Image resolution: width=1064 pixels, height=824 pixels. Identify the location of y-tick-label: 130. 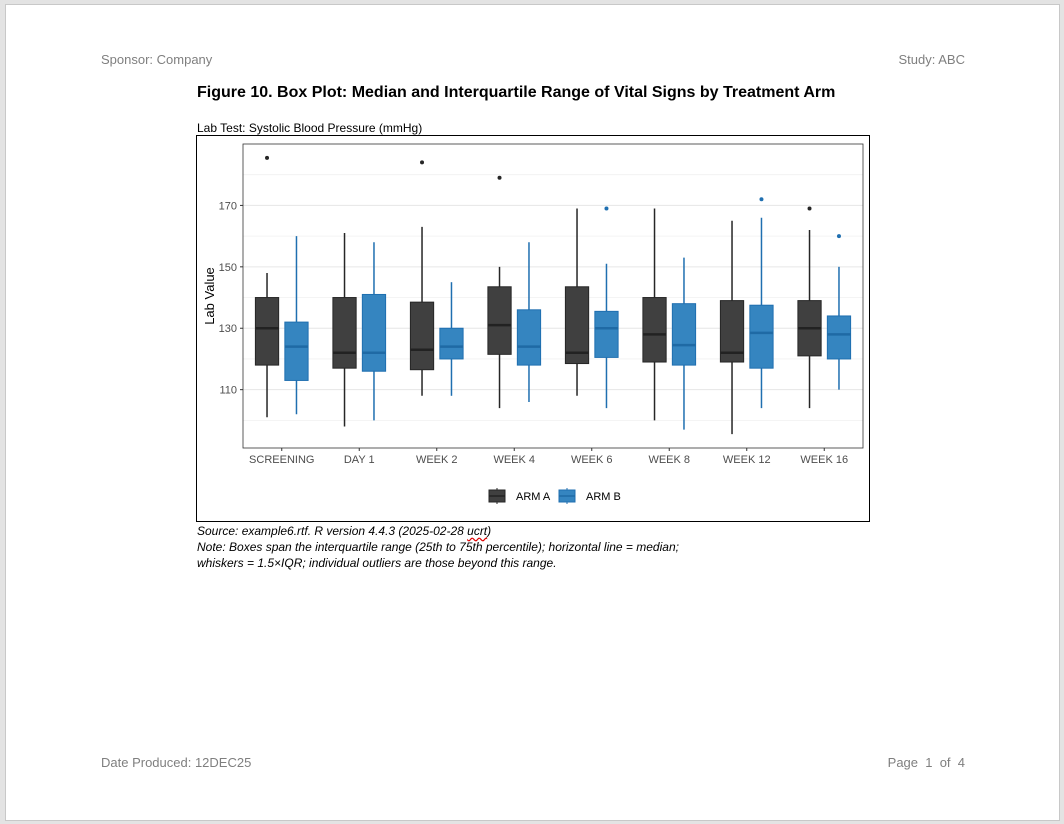
(228, 329).